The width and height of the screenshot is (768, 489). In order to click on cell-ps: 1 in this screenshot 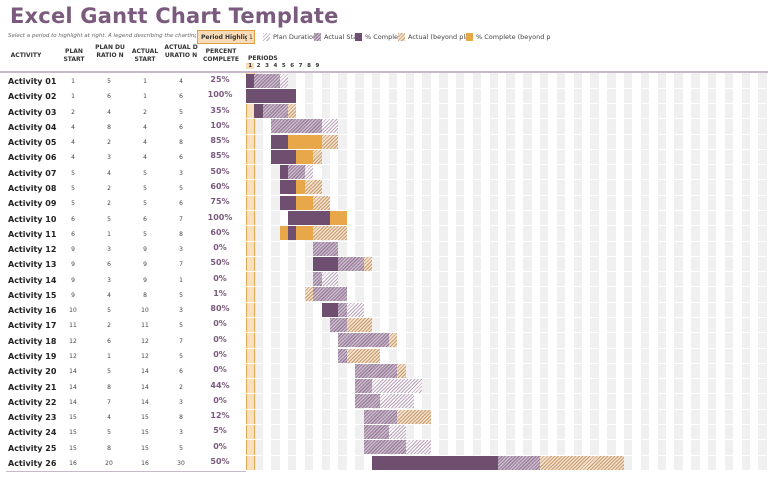, I will do `click(73, 81)`.